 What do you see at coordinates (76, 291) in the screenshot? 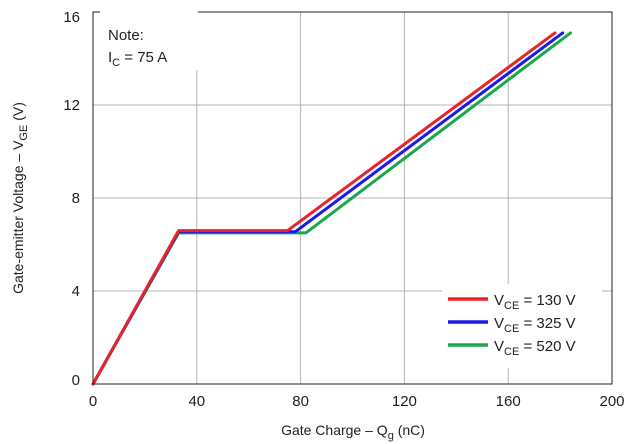
I see `y-tick-label-4: 4` at bounding box center [76, 291].